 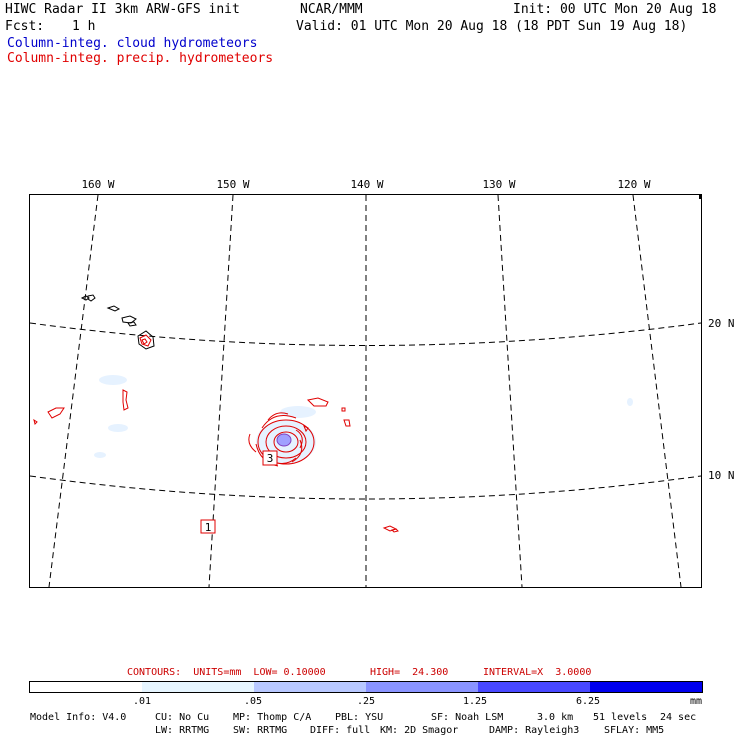 I want to click on annotation-box-3: 3, so click(x=270, y=458).